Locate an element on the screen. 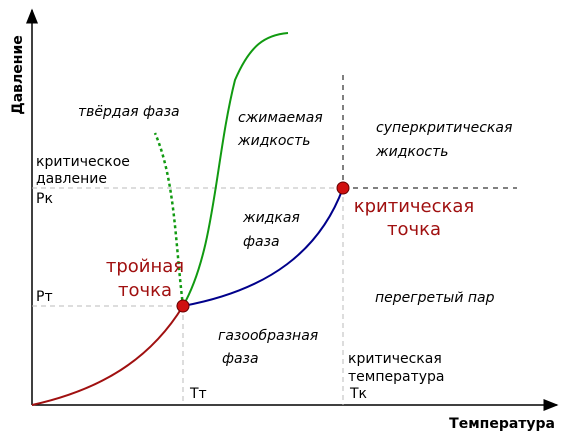 The width and height of the screenshot is (575, 443). region-label: суперкритическая is located at coordinates (444, 128).